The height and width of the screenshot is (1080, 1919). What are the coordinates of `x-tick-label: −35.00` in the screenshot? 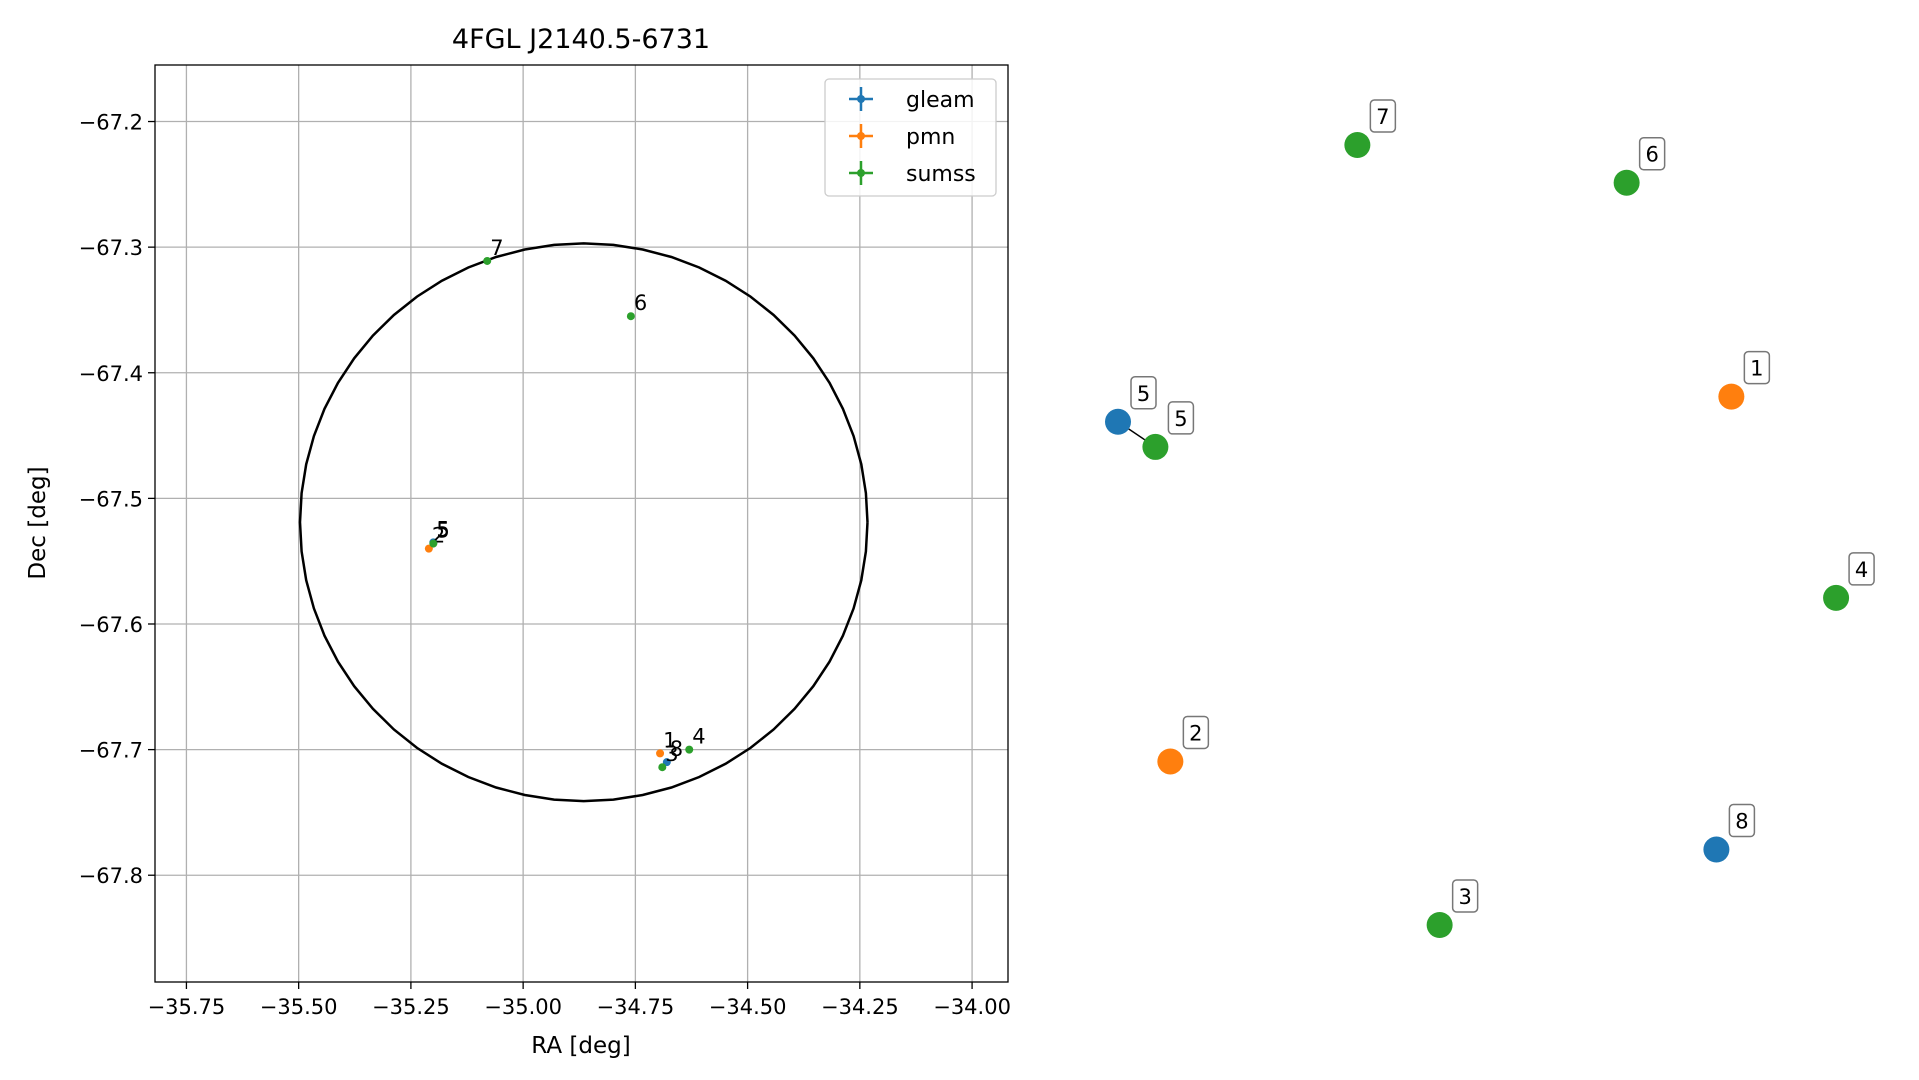 It's located at (523, 1007).